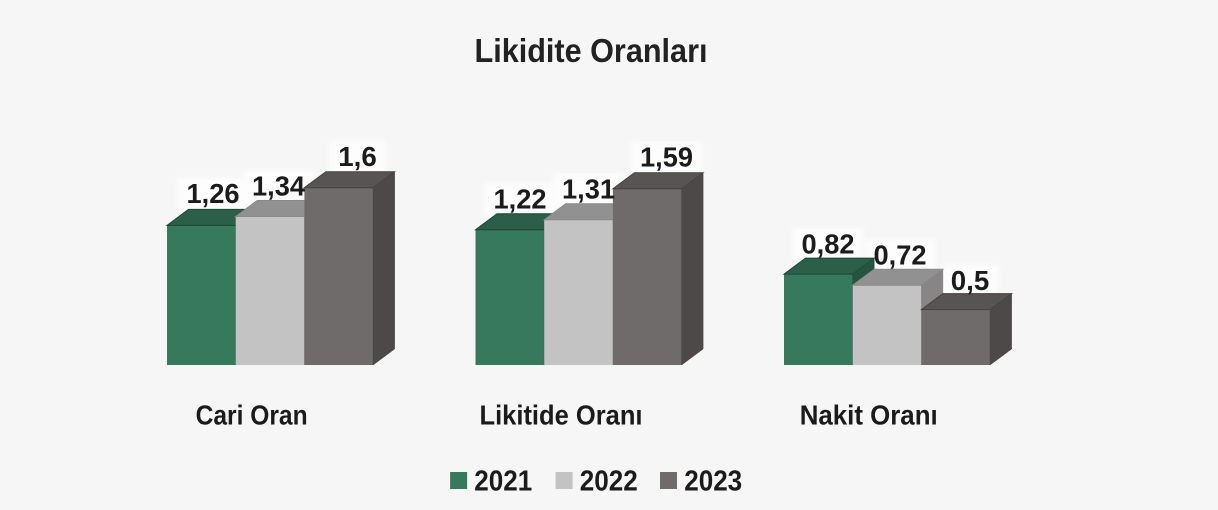 The height and width of the screenshot is (510, 1218). Describe the element at coordinates (561, 415) in the screenshot. I see `svg-text: Likitide Oranı` at that location.